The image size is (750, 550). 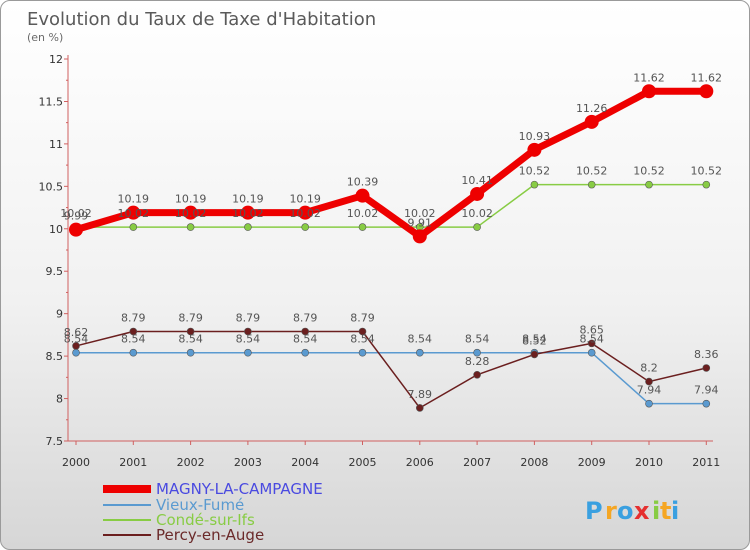 I want to click on data-label-percy-en-auge: 8.36, so click(x=706, y=354).